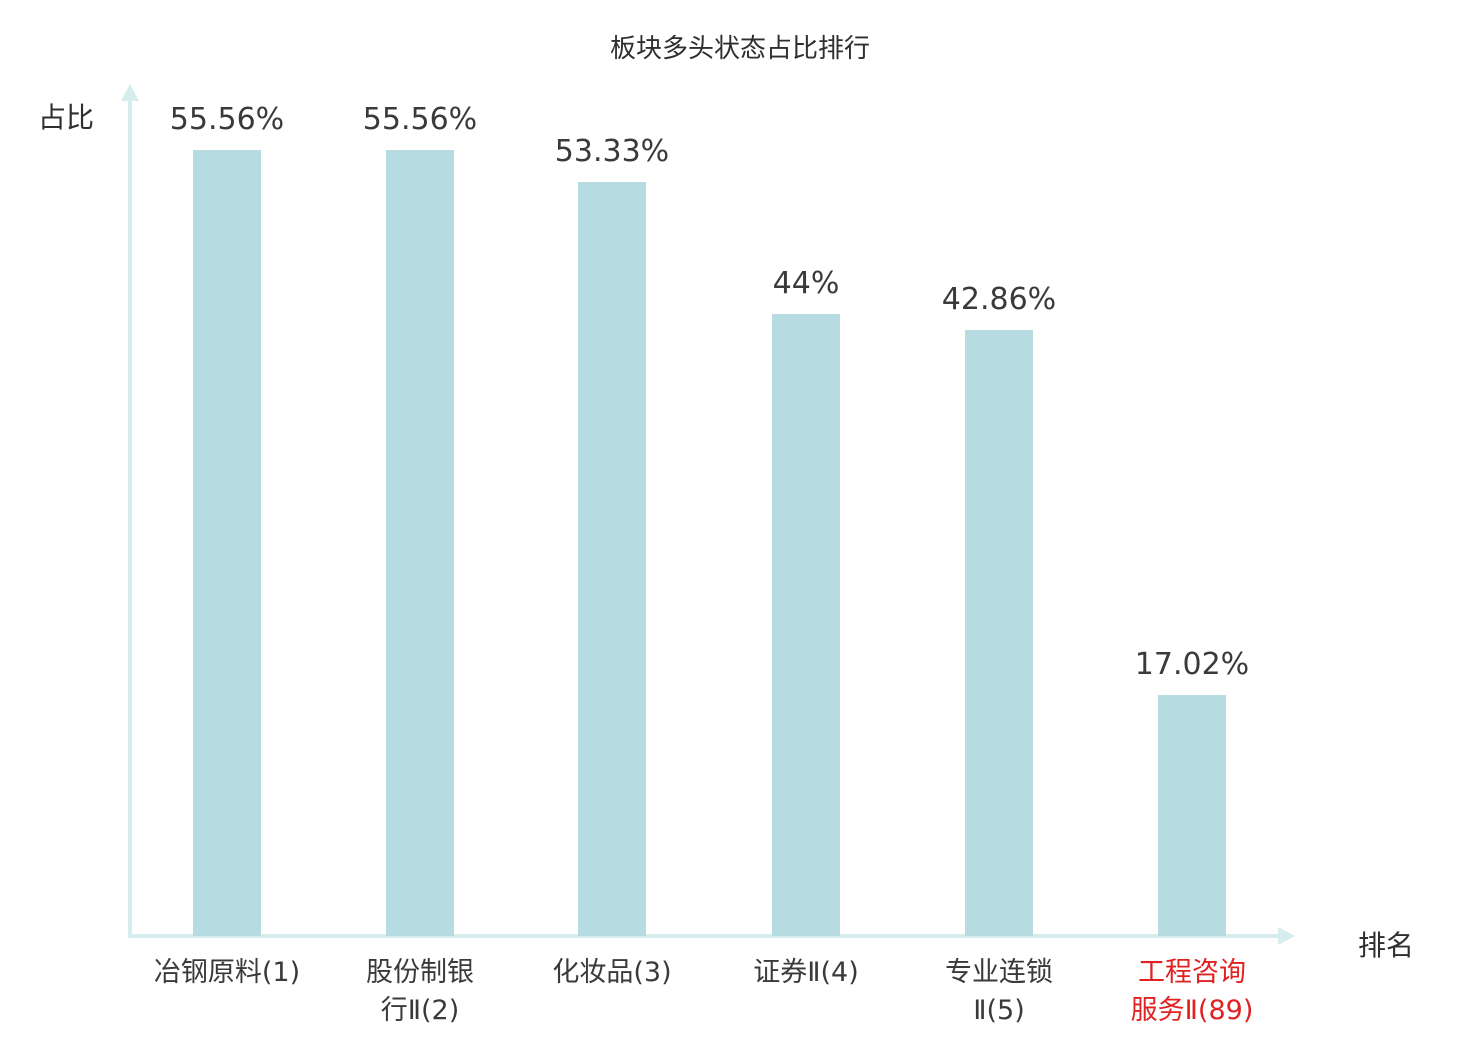 This screenshot has width=1480, height=1040. What do you see at coordinates (66, 117) in the screenshot?
I see `y-axis-label: 占比` at bounding box center [66, 117].